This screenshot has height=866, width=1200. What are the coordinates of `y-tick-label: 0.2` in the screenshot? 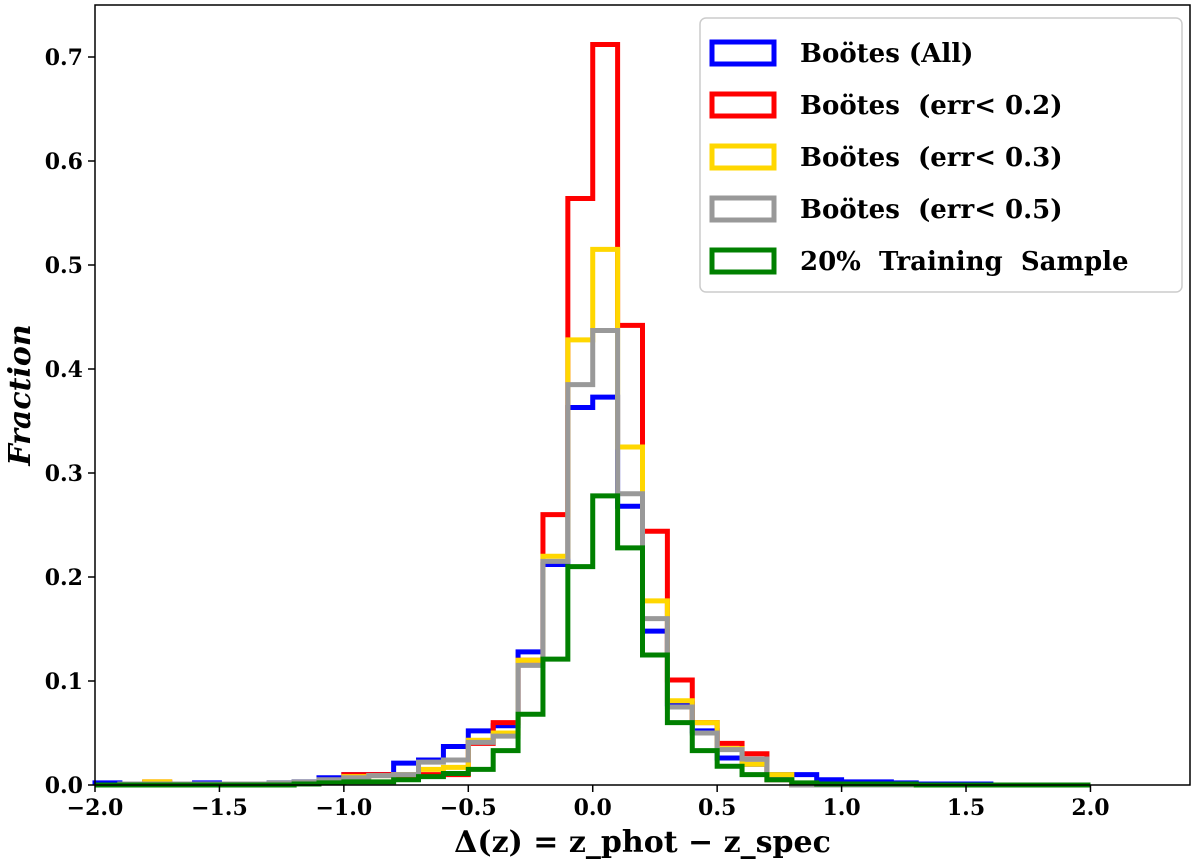 It's located at (64, 578).